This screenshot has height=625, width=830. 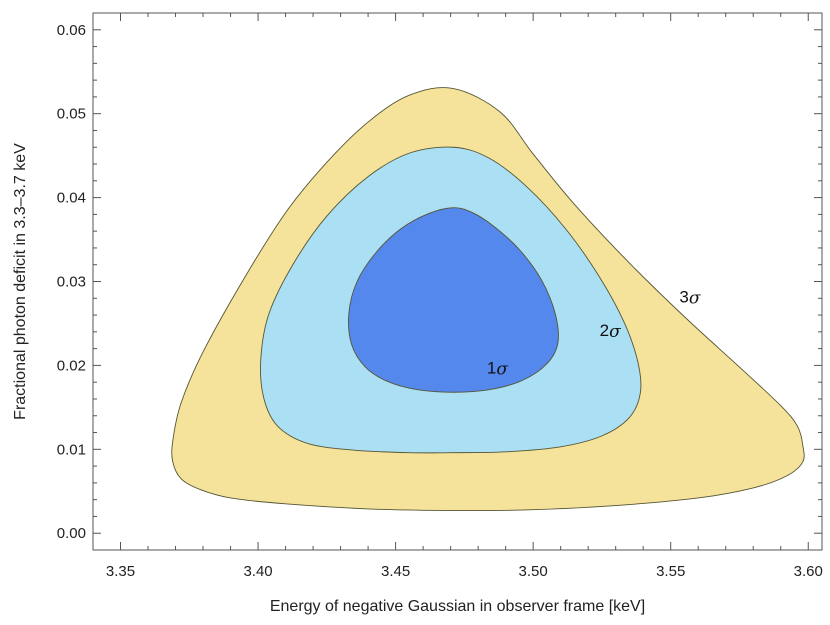 I want to click on y-tick-label: 0.01, so click(x=71, y=449).